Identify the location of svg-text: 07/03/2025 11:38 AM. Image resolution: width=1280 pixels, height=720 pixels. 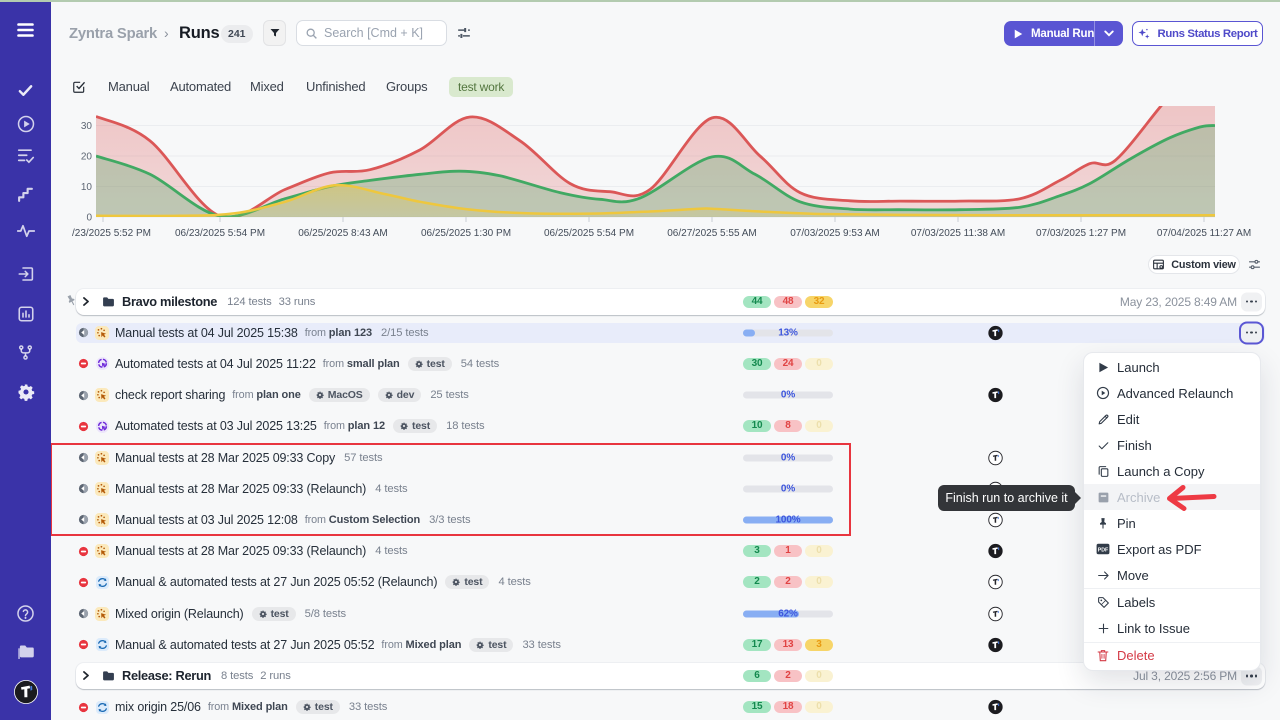
(958, 233).